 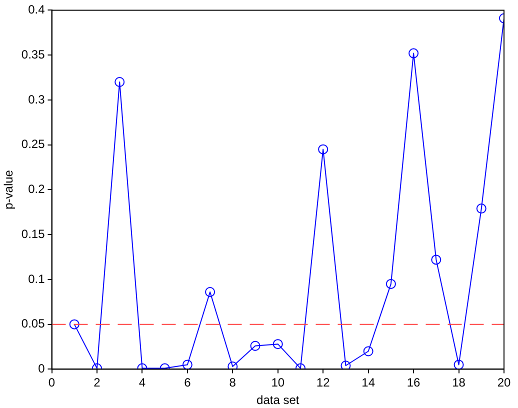 I want to click on y-tick-label: 0.35, so click(x=33, y=54).